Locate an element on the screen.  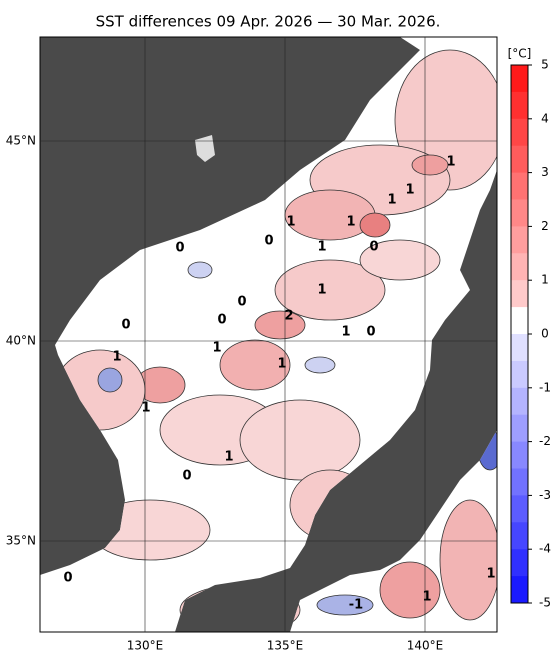
lon-label: 140°E is located at coordinates (425, 646).